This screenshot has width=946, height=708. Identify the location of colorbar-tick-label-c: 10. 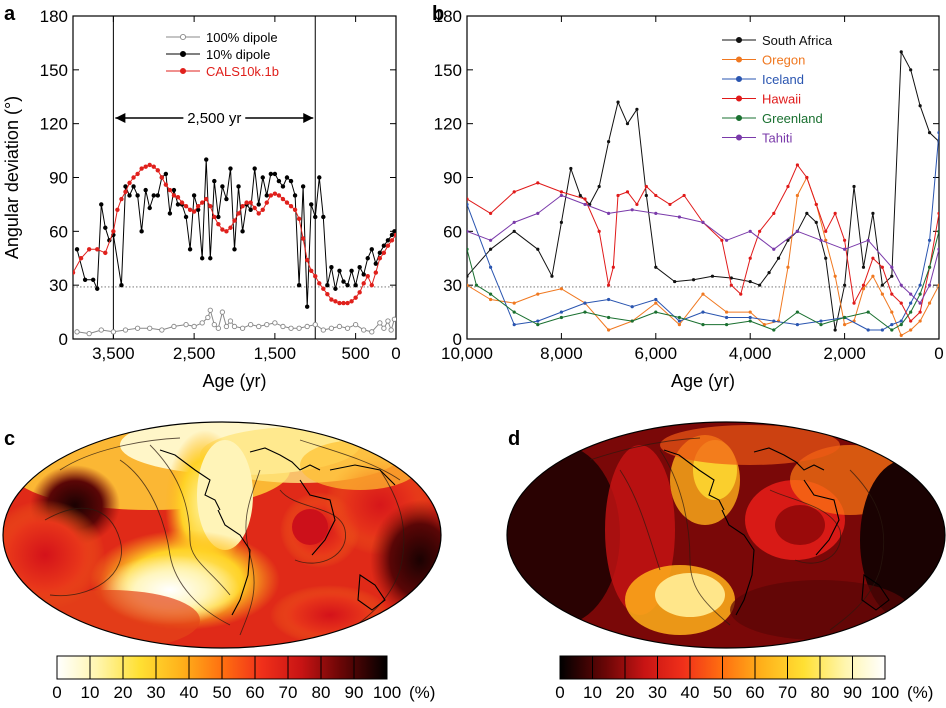
(90, 692).